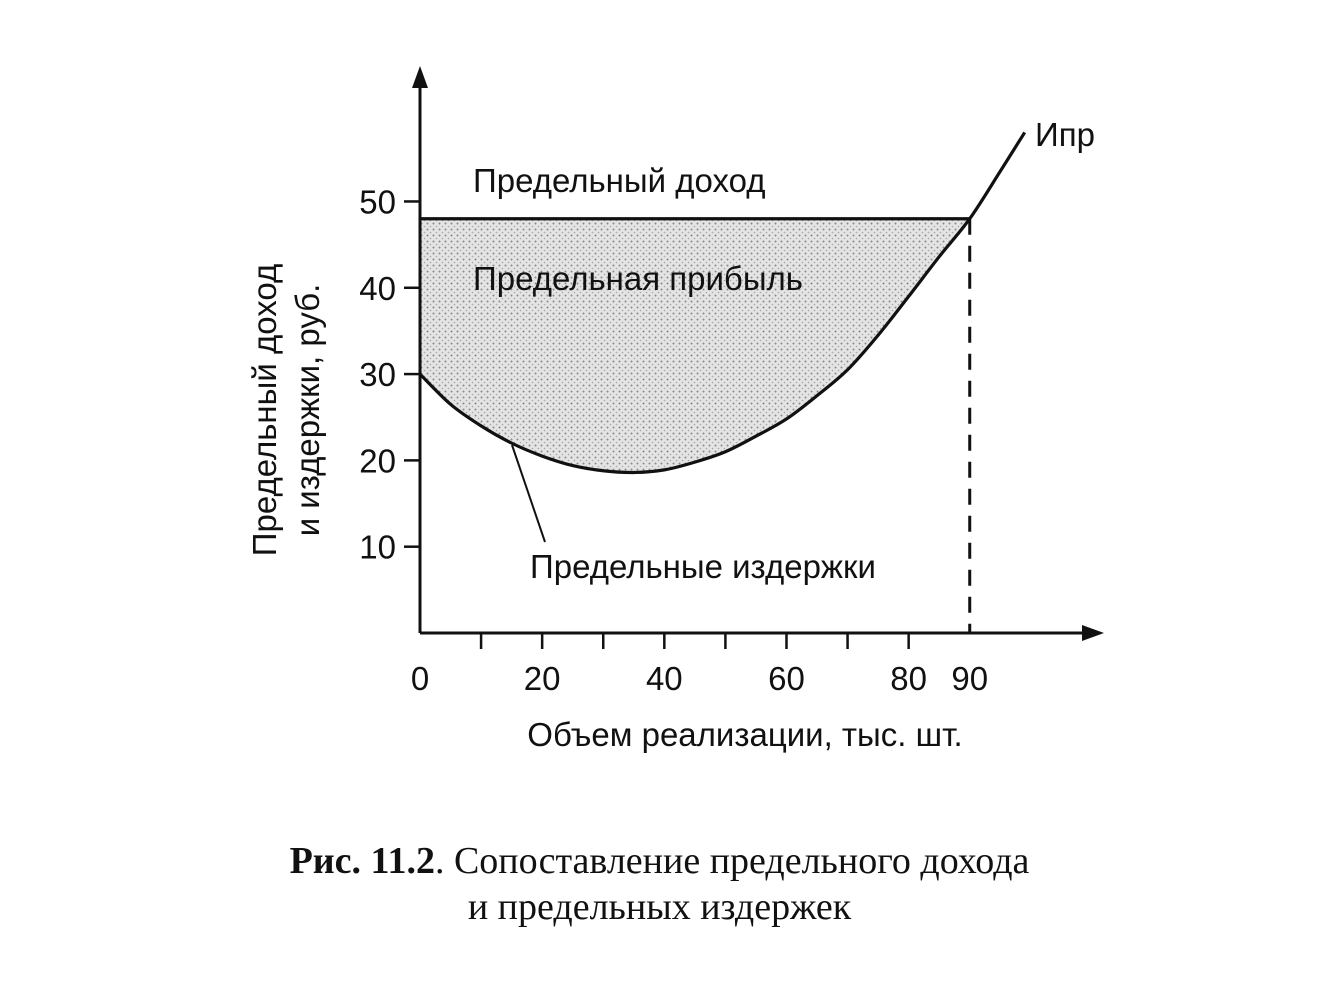 Image resolution: width=1319 pixels, height=987 pixels. Describe the element at coordinates (377, 374) in the screenshot. I see `y-tick-label: 30` at that location.